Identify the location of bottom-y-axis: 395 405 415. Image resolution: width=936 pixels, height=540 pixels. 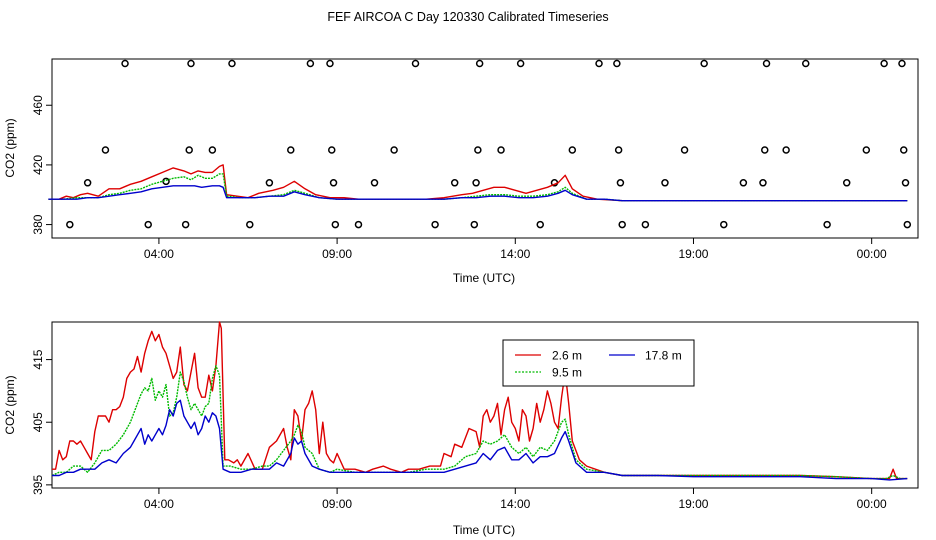
(41, 422).